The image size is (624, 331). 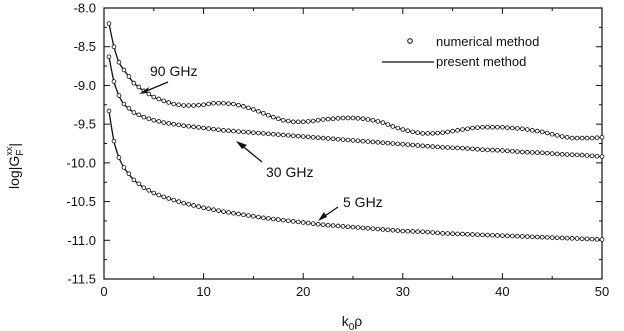 I want to click on y-tick-label: -8.5, so click(x=85, y=46).